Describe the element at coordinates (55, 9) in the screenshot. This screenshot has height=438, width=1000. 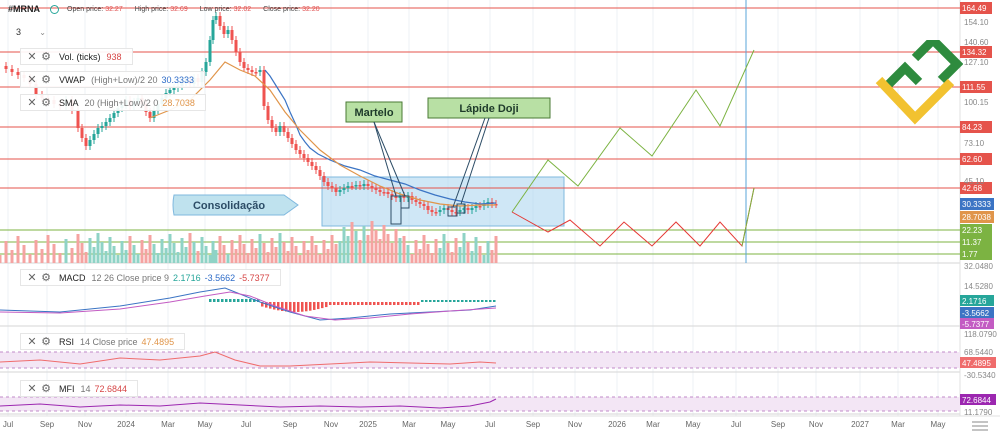
I see `clock-icon` at that location.